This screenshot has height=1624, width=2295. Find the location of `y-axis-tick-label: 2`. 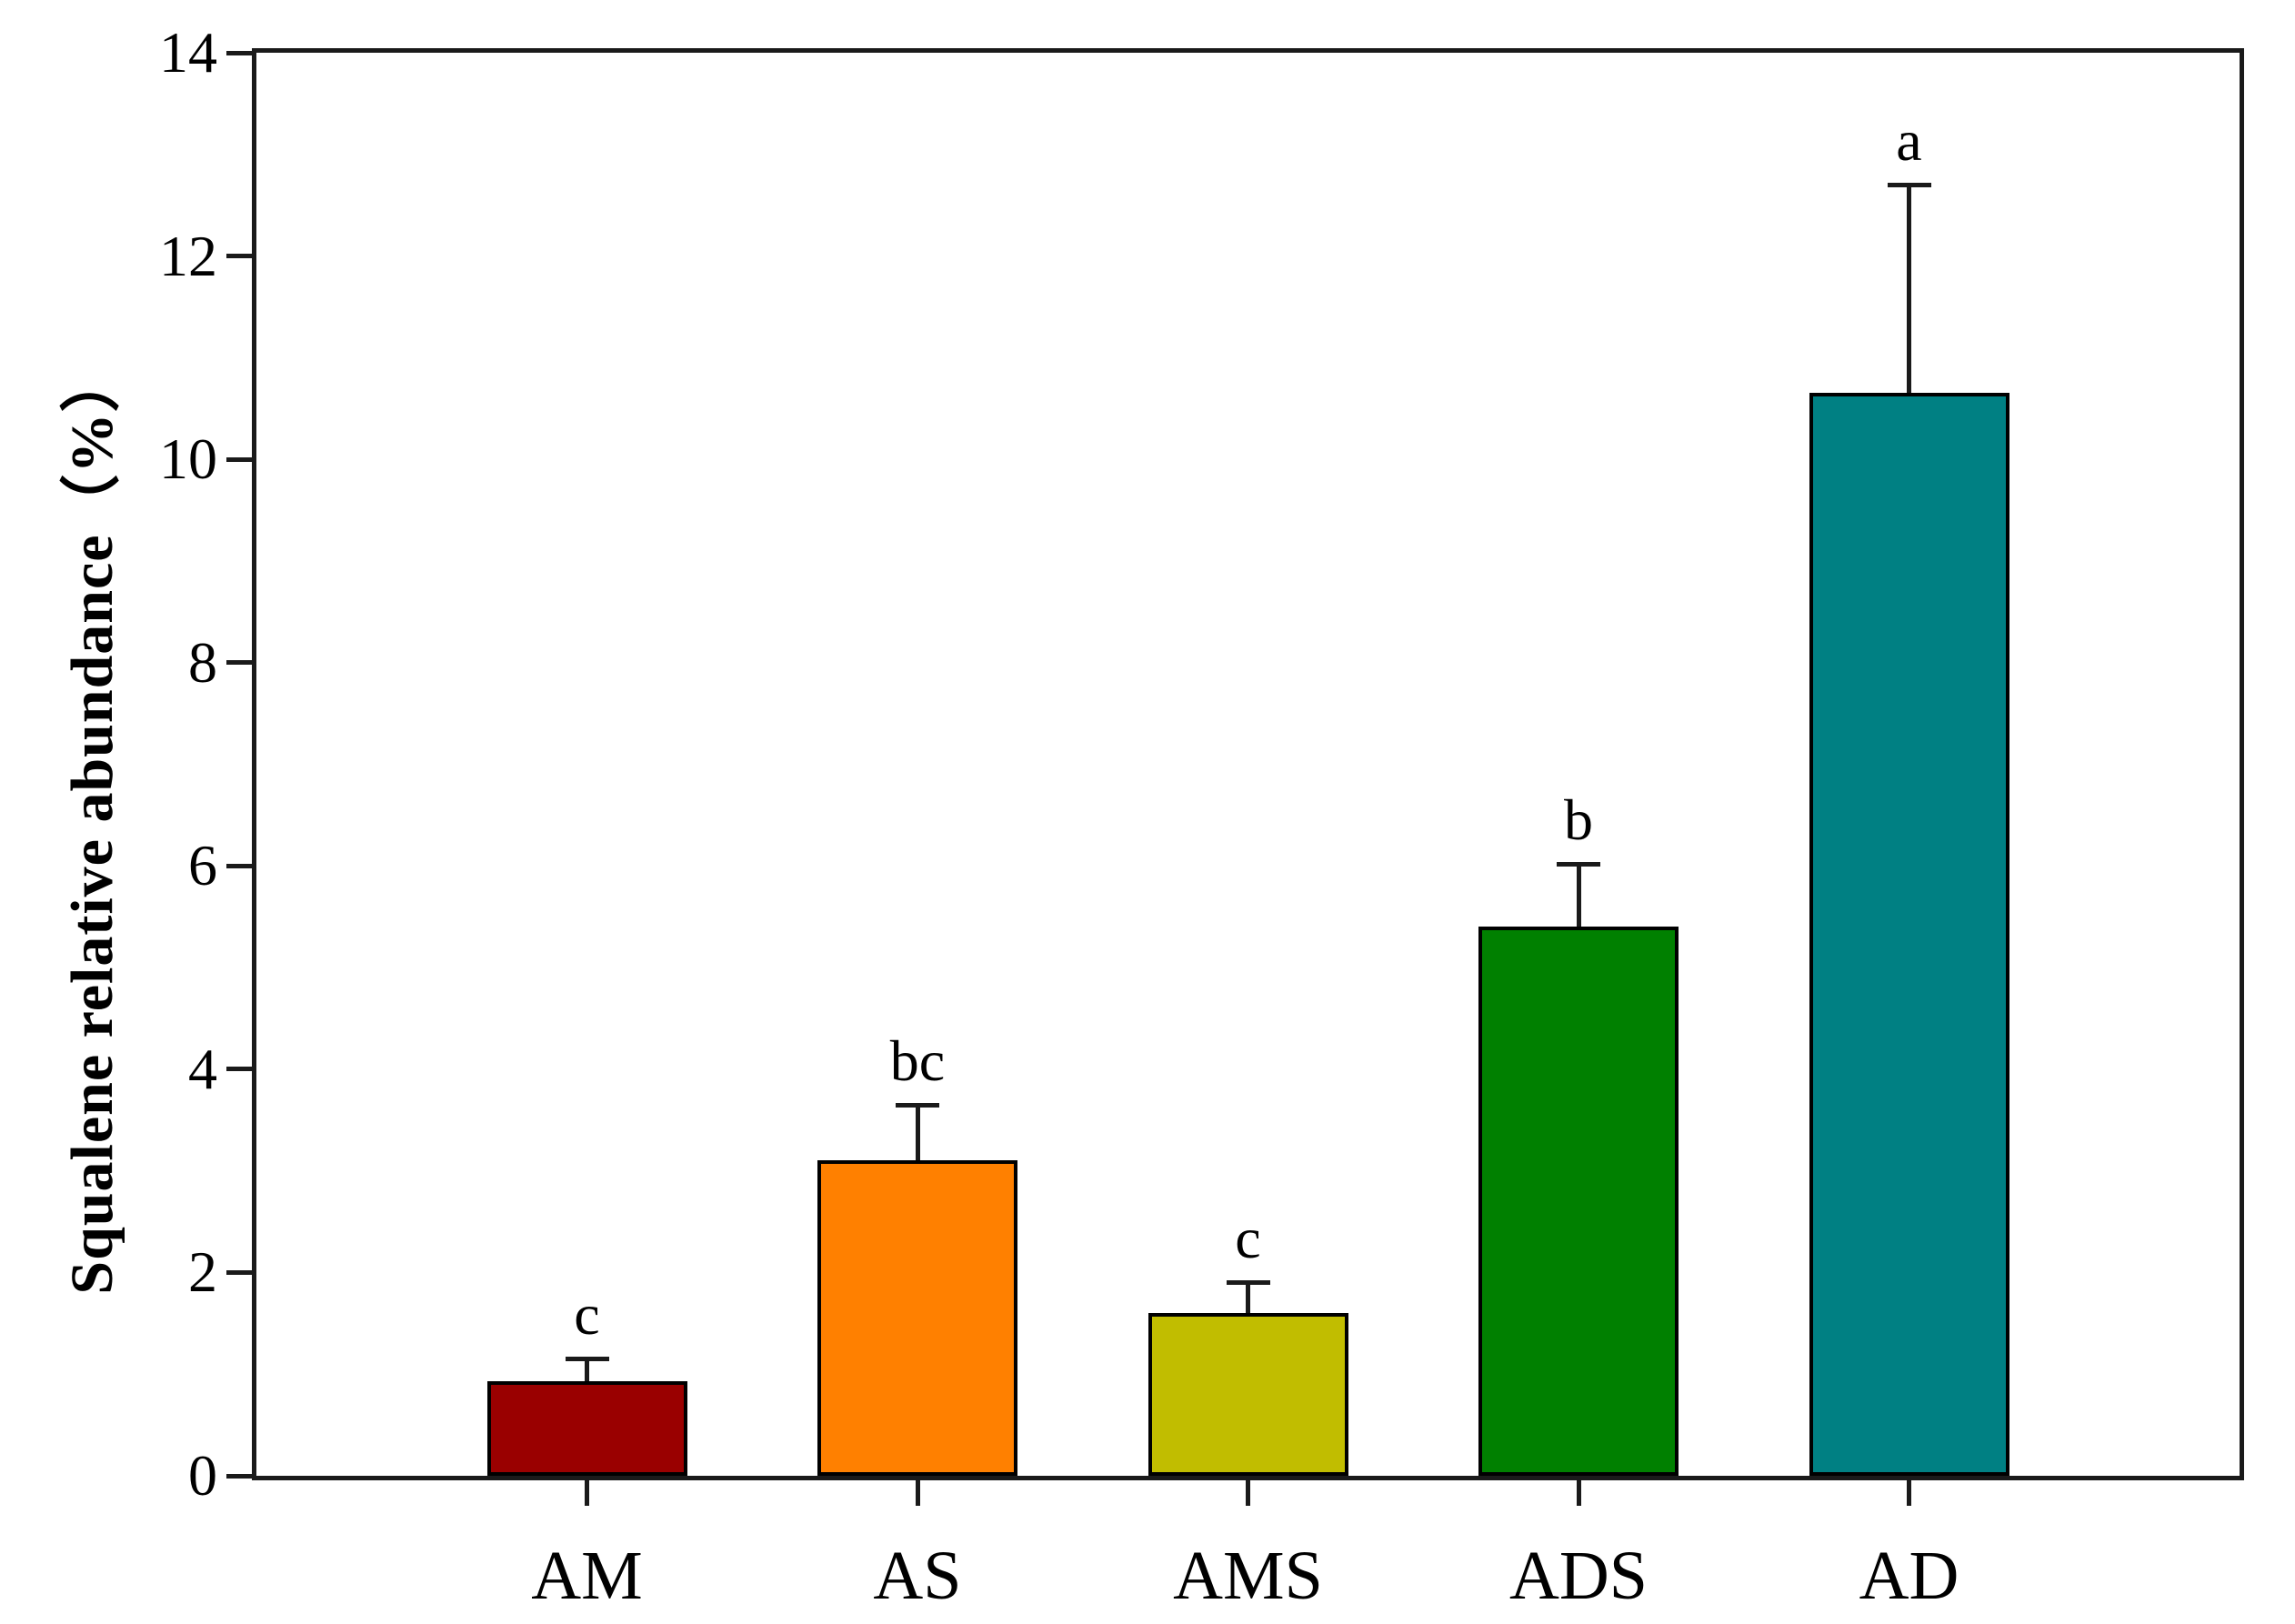

y-axis-tick-label: 2 is located at coordinates (202, 1272).